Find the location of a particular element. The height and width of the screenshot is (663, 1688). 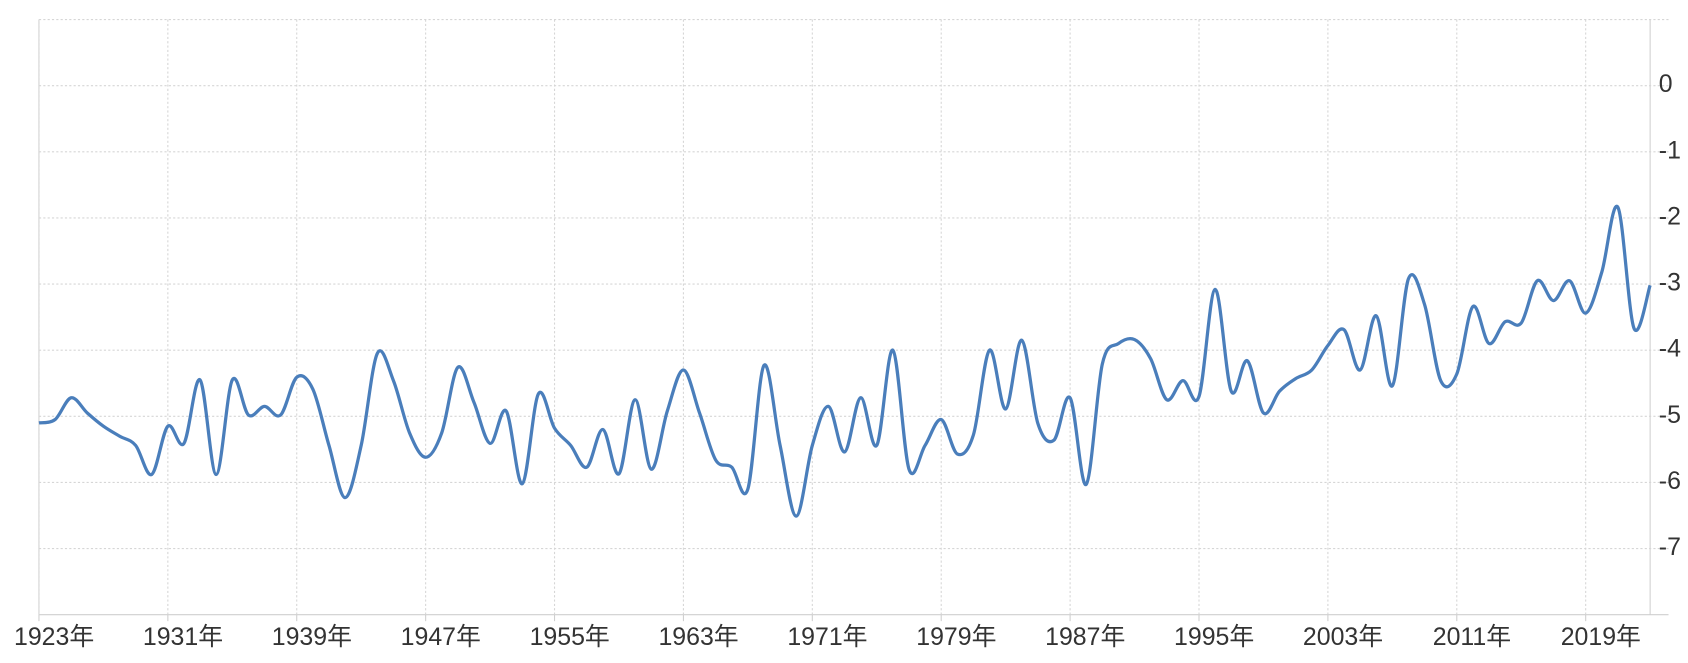

x-tick-label: 1987年 is located at coordinates (1085, 637).